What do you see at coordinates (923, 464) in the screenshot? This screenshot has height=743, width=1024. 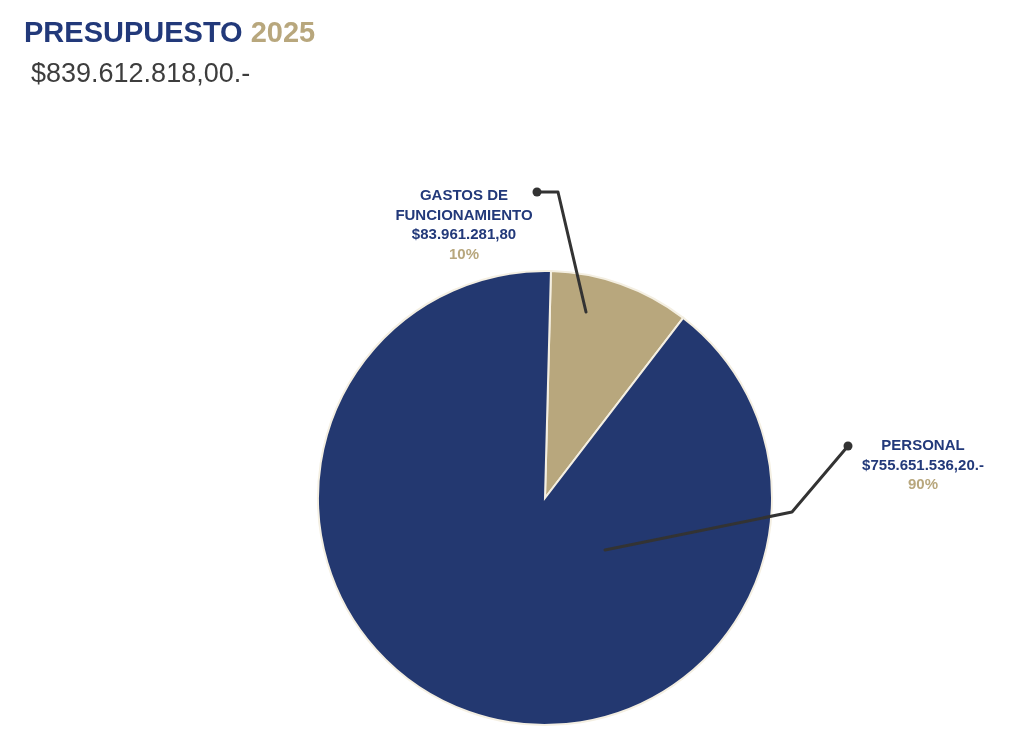 I see `data-label: $755.651.536,20.-` at bounding box center [923, 464].